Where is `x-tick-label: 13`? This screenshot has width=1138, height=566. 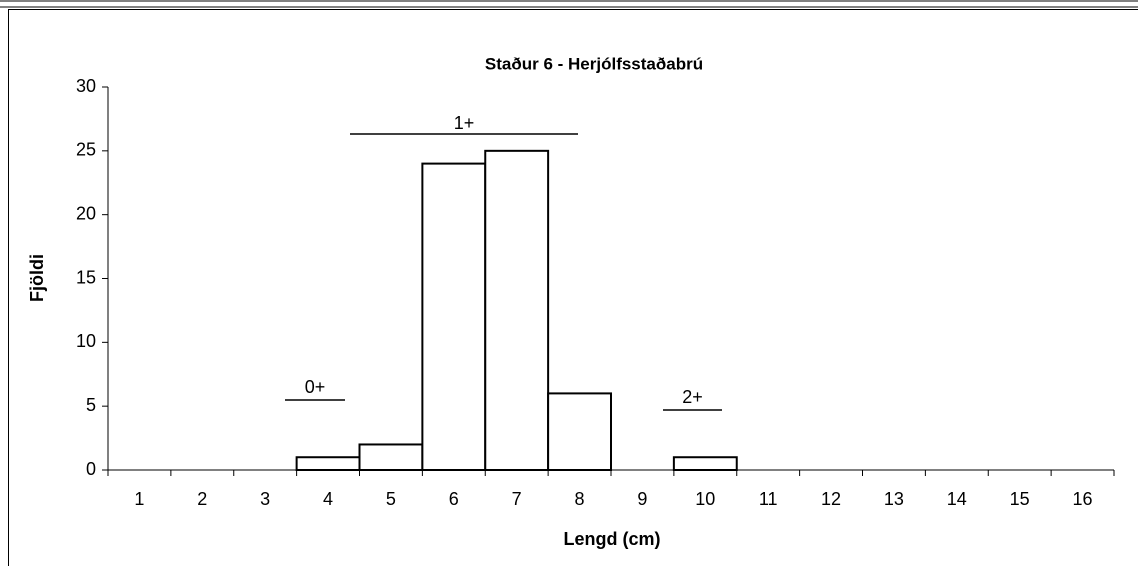
x-tick-label: 13 is located at coordinates (894, 499).